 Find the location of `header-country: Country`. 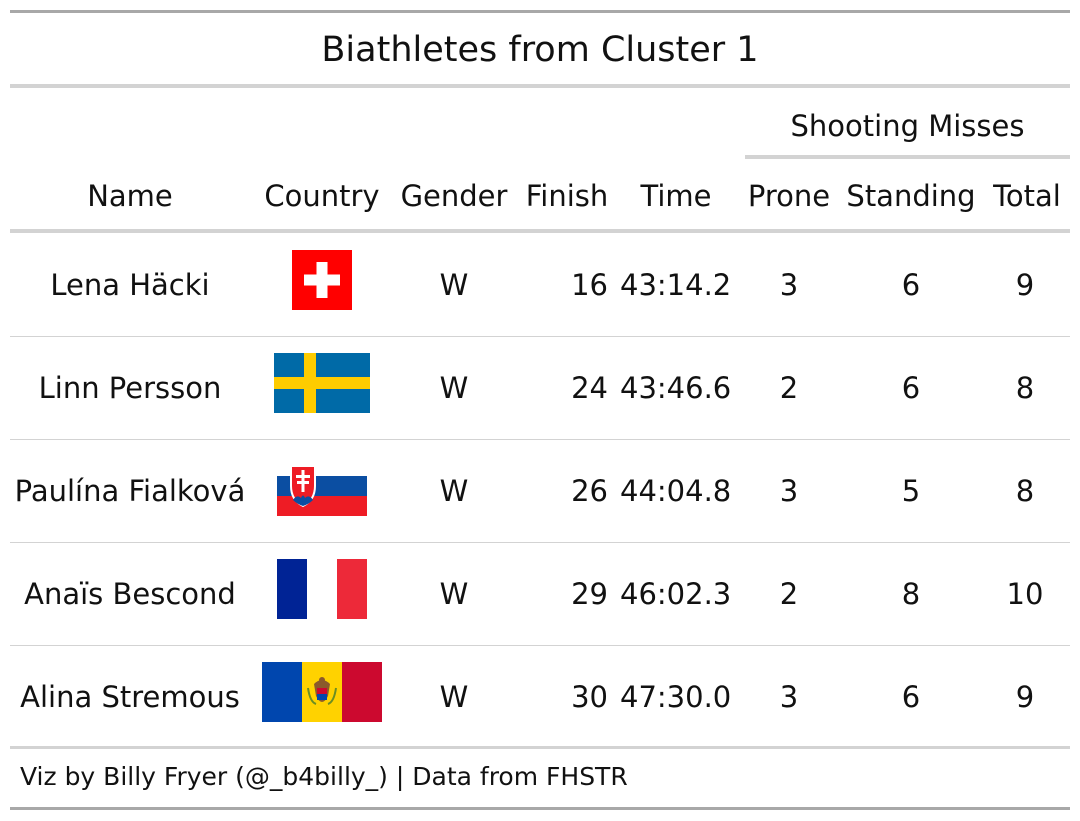

header-country: Country is located at coordinates (322, 196).